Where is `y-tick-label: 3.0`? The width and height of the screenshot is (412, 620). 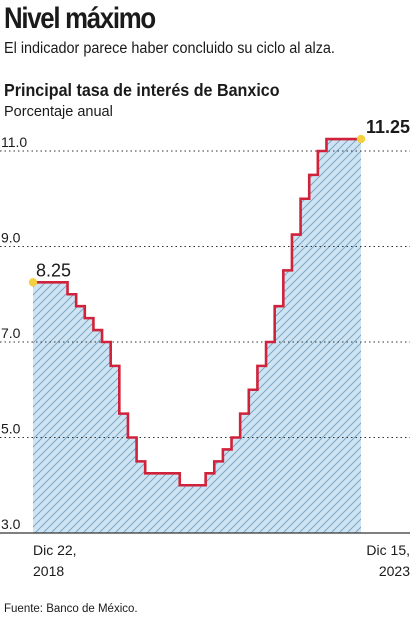 y-tick-label: 3.0 is located at coordinates (11, 524).